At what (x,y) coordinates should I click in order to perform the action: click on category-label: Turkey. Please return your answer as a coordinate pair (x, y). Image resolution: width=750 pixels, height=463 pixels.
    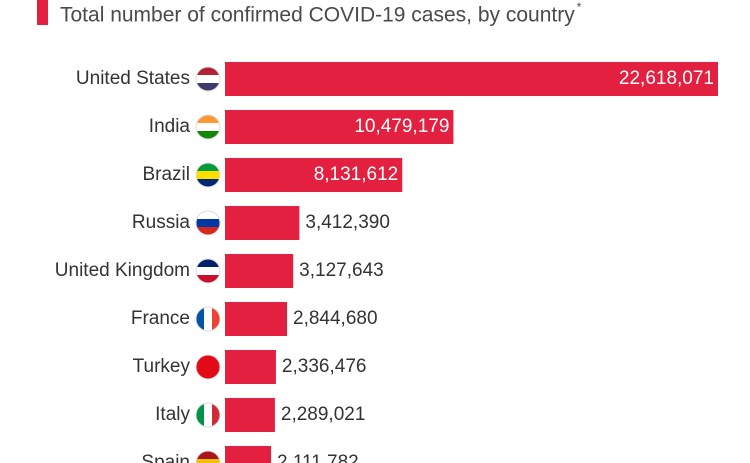
    Looking at the image, I should click on (162, 366).